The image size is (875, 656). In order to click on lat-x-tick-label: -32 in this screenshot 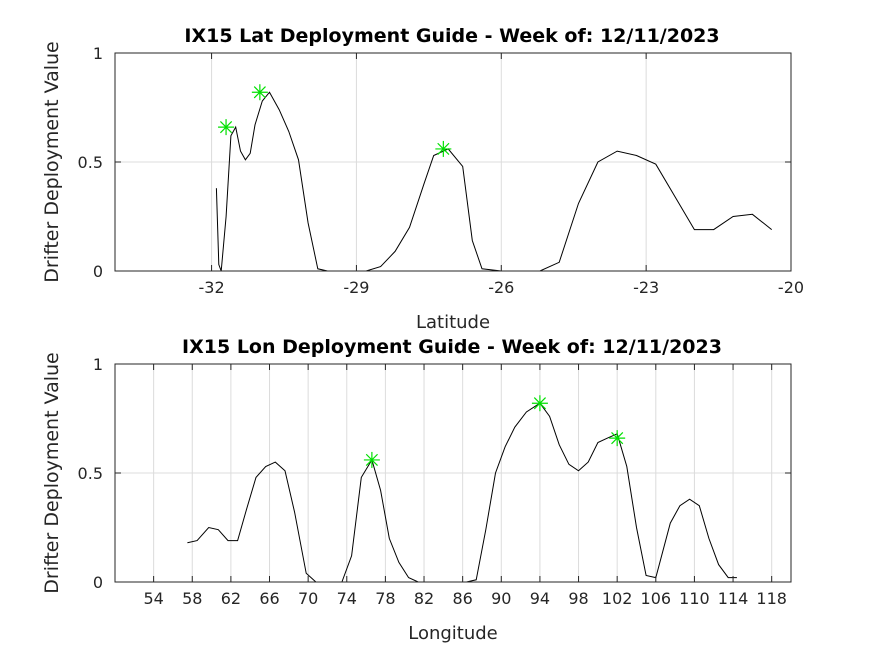, I will do `click(212, 287)`.